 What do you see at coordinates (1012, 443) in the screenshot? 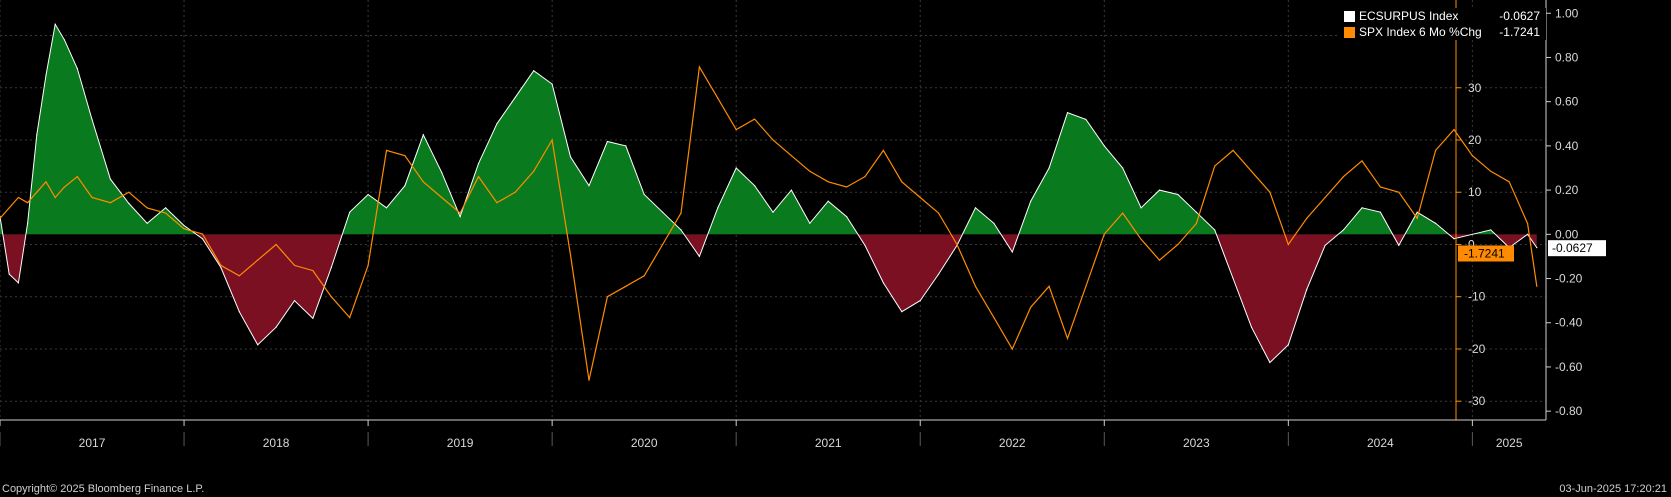
I see `x-axis-tick-label: 2022` at bounding box center [1012, 443].